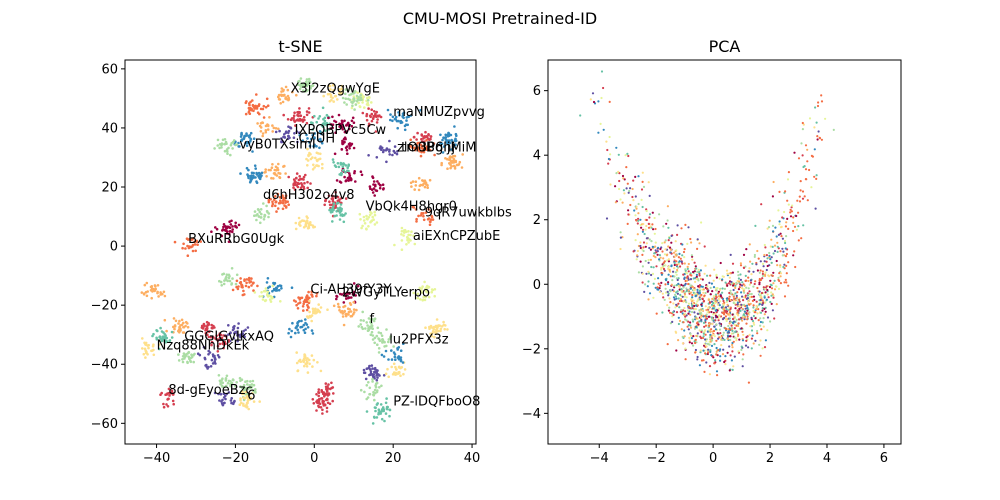 The width and height of the screenshot is (1000, 500). I want to click on tsne-ytick-label: −60, so click(104, 424).